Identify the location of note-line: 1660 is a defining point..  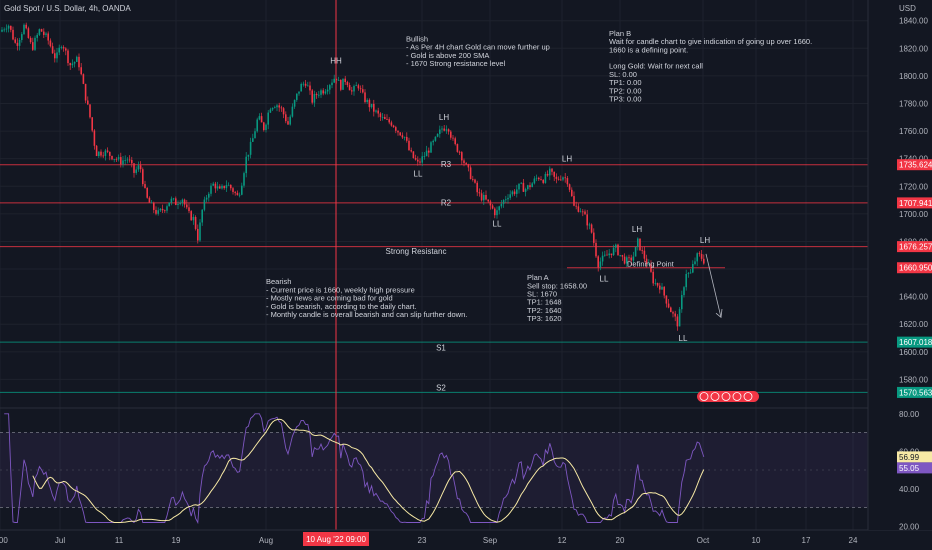
(648, 49).